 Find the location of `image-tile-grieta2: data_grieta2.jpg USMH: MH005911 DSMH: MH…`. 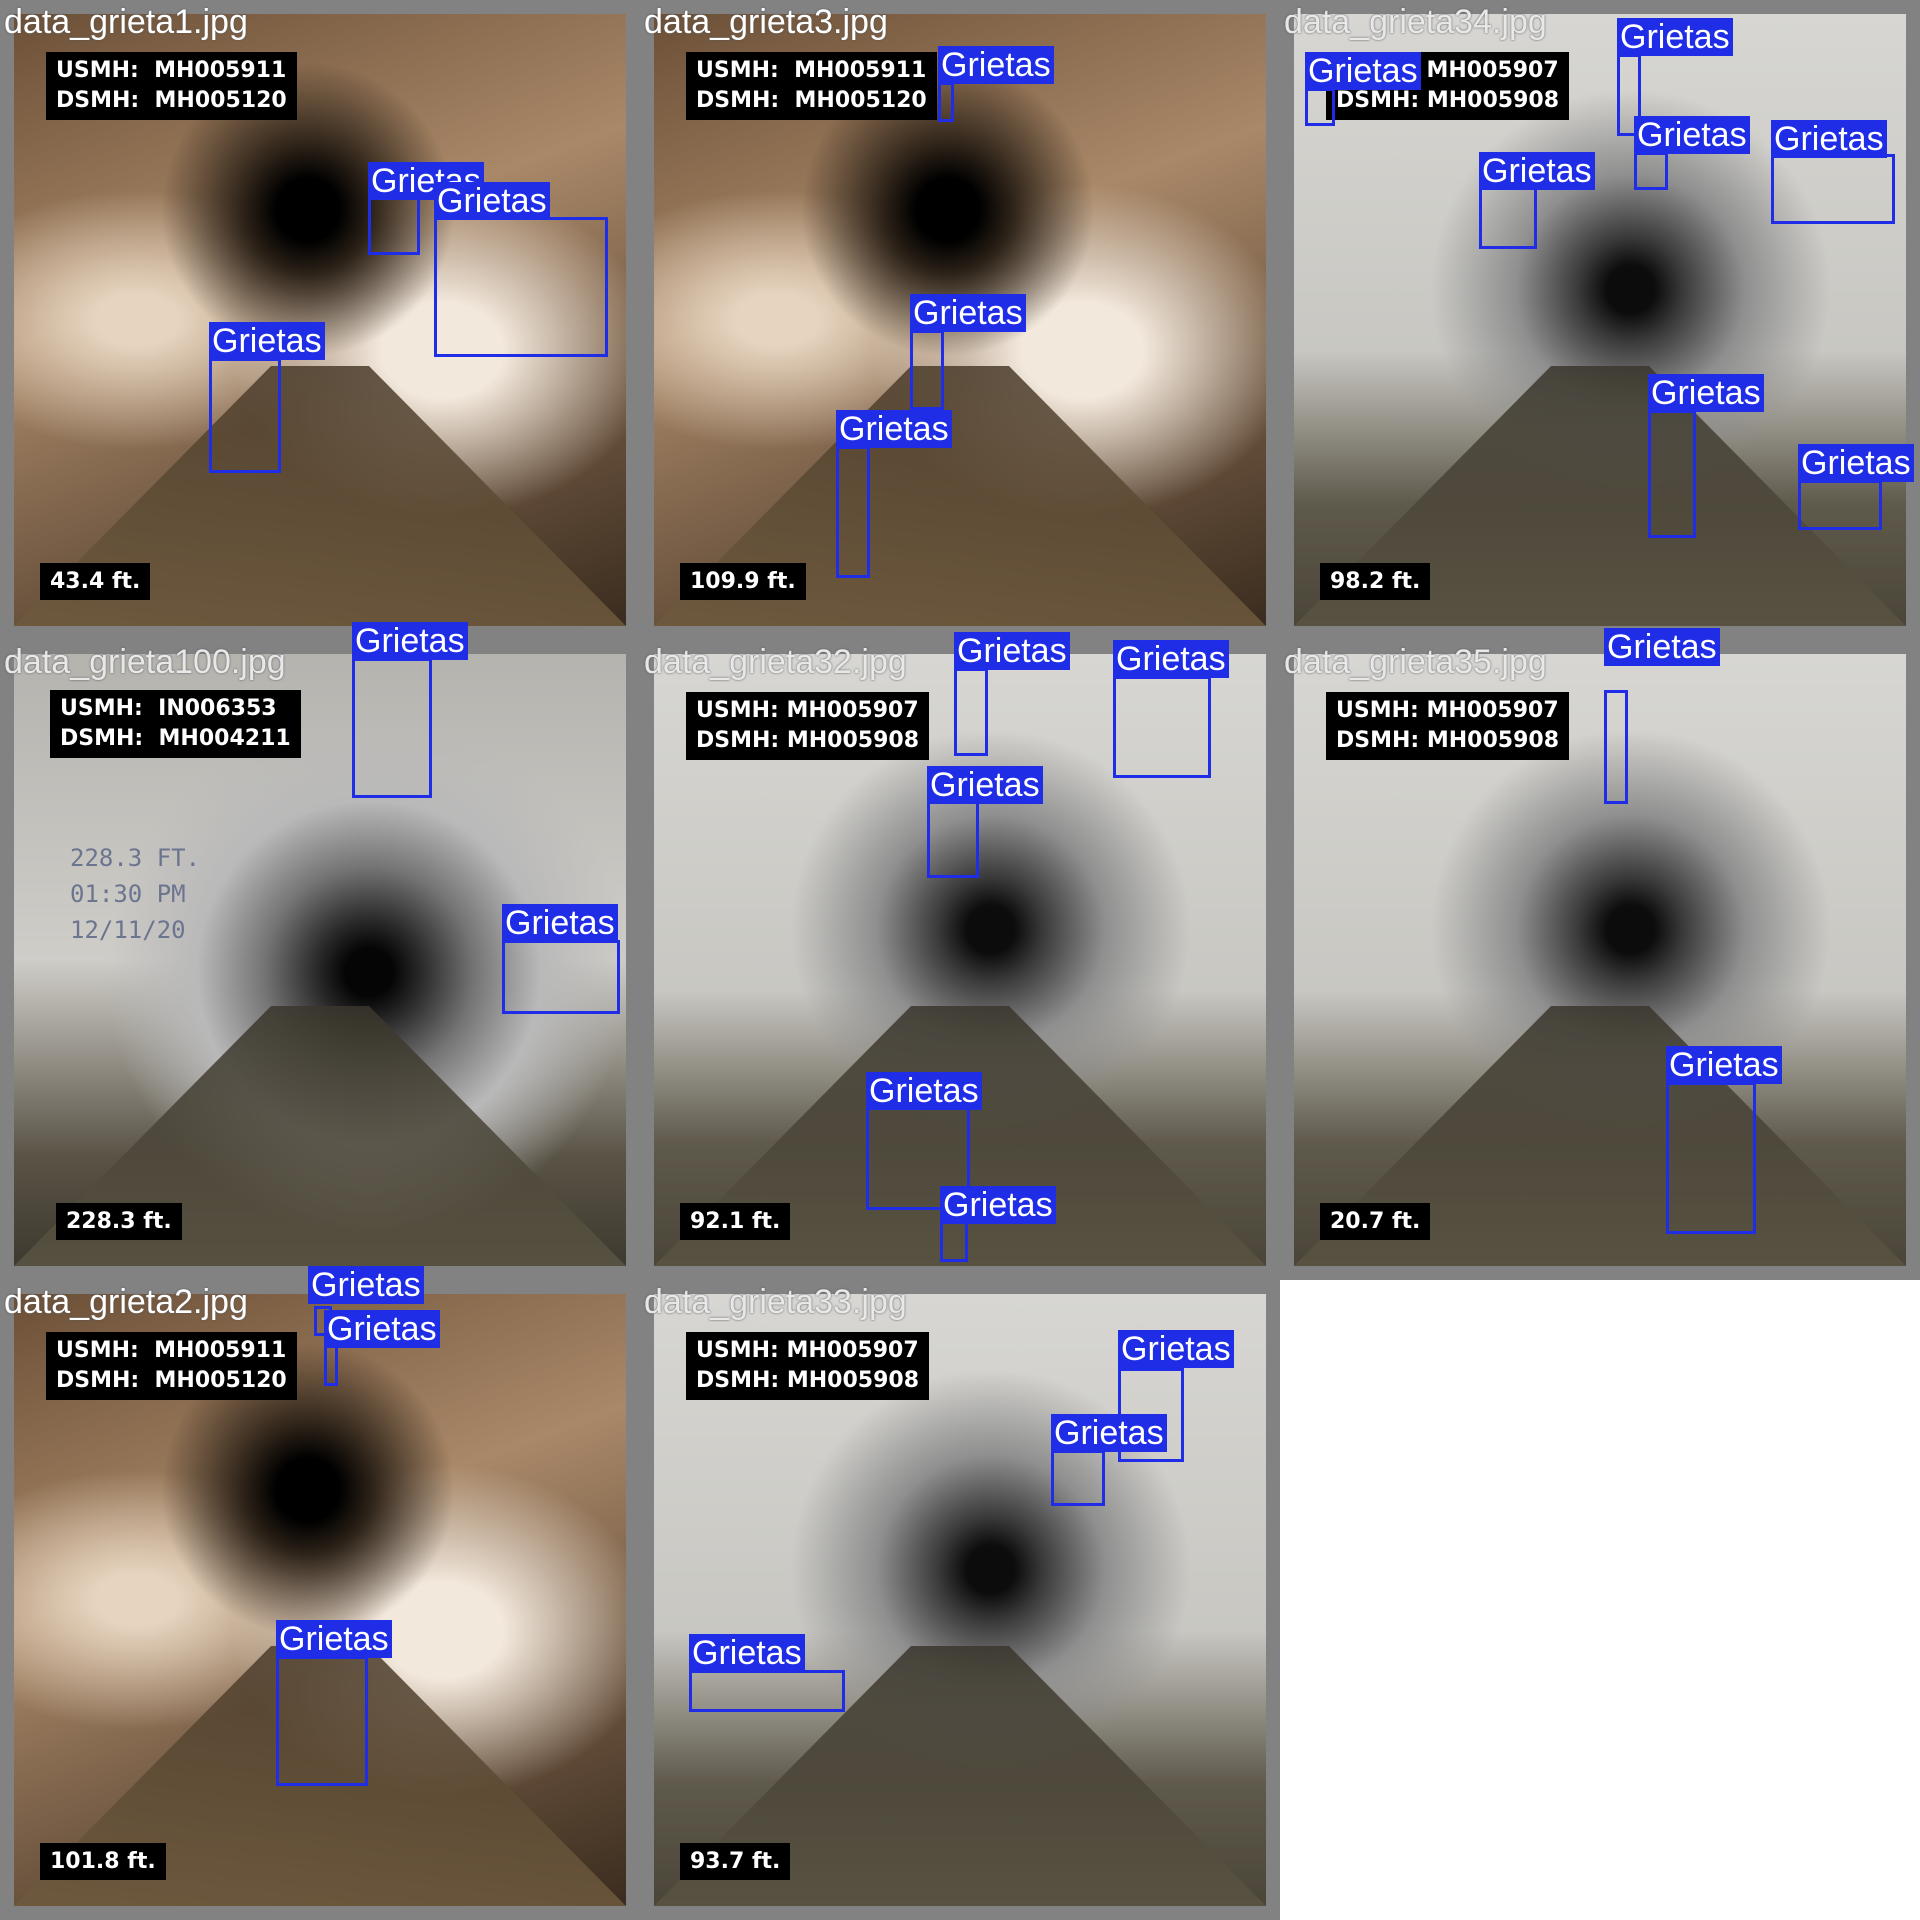

image-tile-grieta2: data_grieta2.jpg USMH: MH005911 DSMH: MH… is located at coordinates (320, 1600).